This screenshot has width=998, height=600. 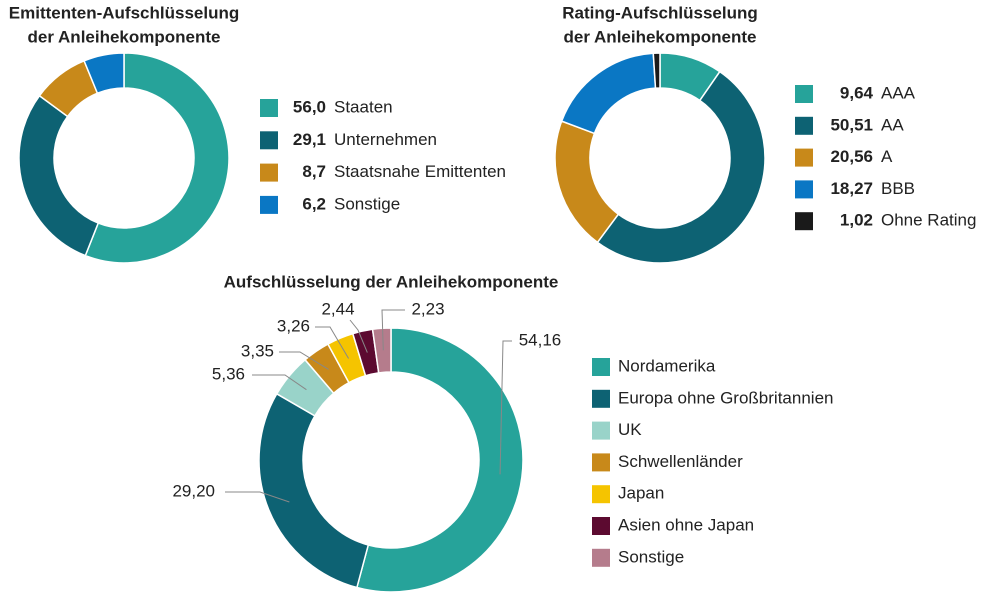 What do you see at coordinates (887, 156) in the screenshot?
I see `legend-label: A` at bounding box center [887, 156].